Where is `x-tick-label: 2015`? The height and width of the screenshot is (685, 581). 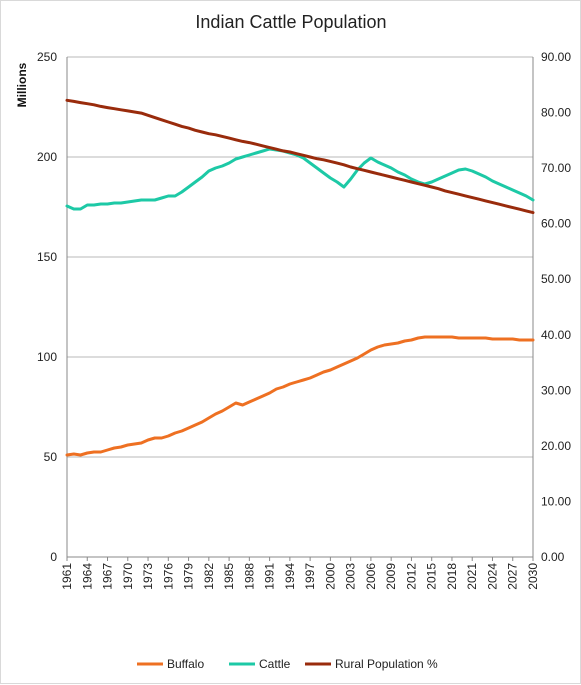
x-tick-label: 2015 is located at coordinates (432, 576).